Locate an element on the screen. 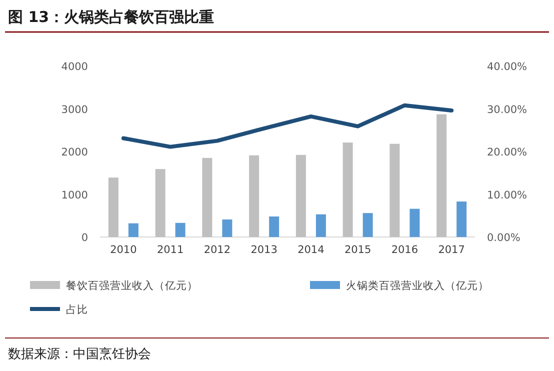 The image size is (554, 371). legend-label: 餐饮百强营业收入（亿元） is located at coordinates (132, 285).